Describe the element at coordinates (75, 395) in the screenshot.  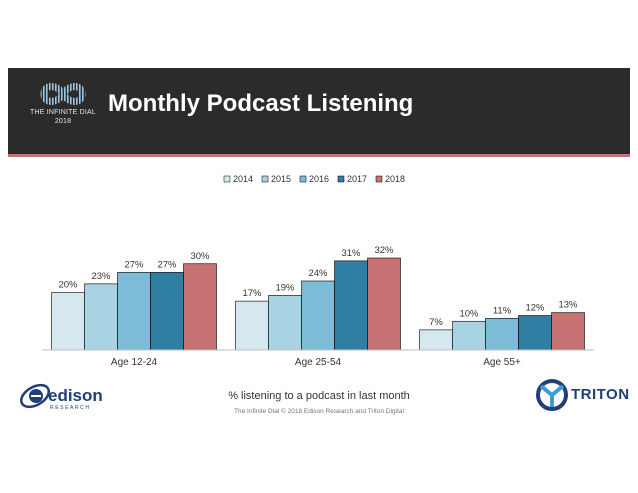
I see `edison-wordmark: edison` at that location.